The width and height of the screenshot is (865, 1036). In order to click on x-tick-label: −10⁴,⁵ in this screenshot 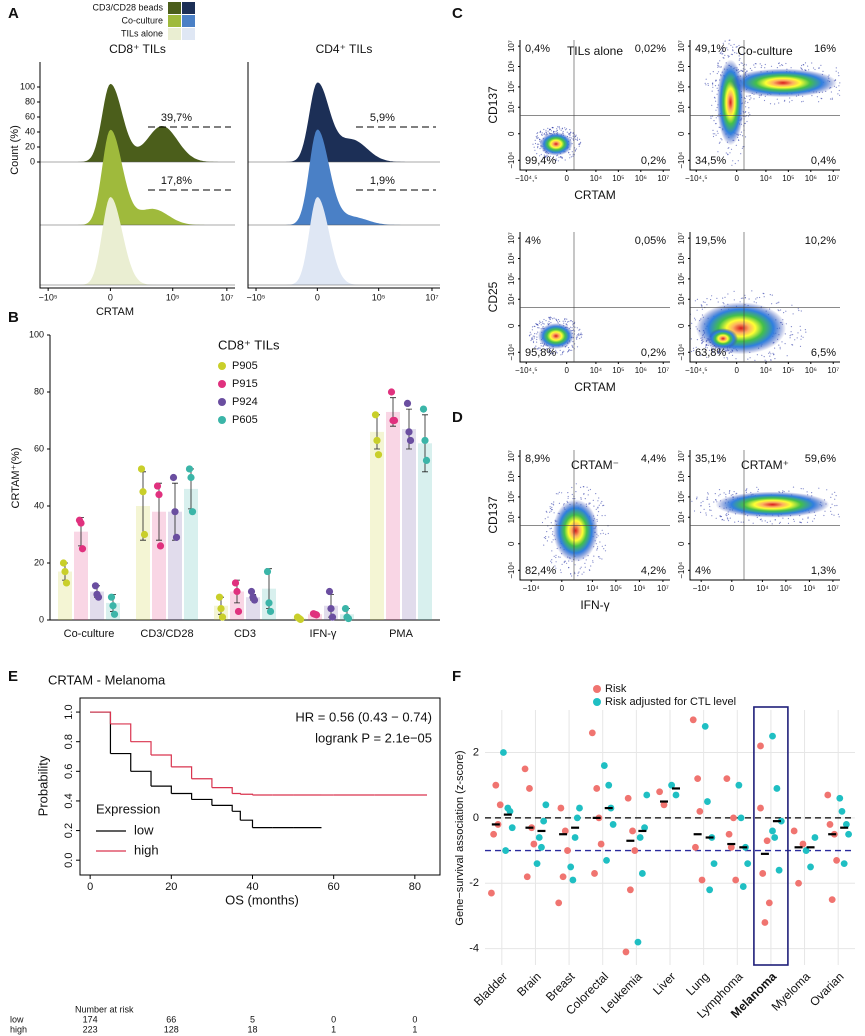, I will do `click(526, 370)`.